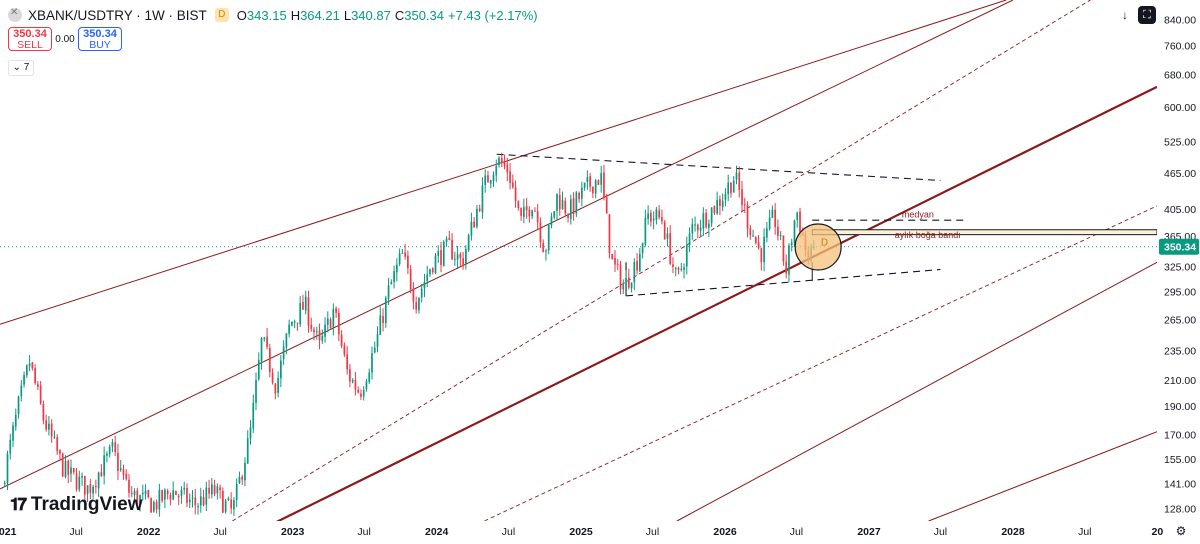 The height and width of the screenshot is (544, 1200). I want to click on indicators-toggle: ⌄ 7, so click(21, 68).